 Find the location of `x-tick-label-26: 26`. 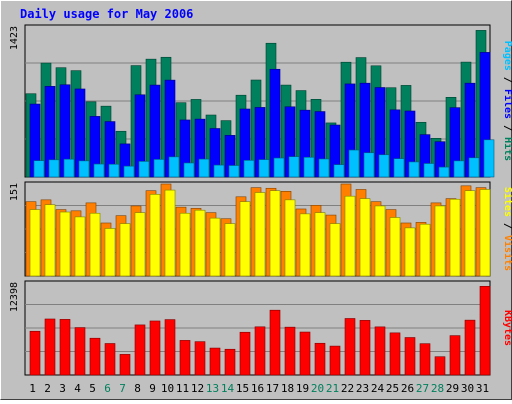

x-tick-label-26: 26 is located at coordinates (407, 388).